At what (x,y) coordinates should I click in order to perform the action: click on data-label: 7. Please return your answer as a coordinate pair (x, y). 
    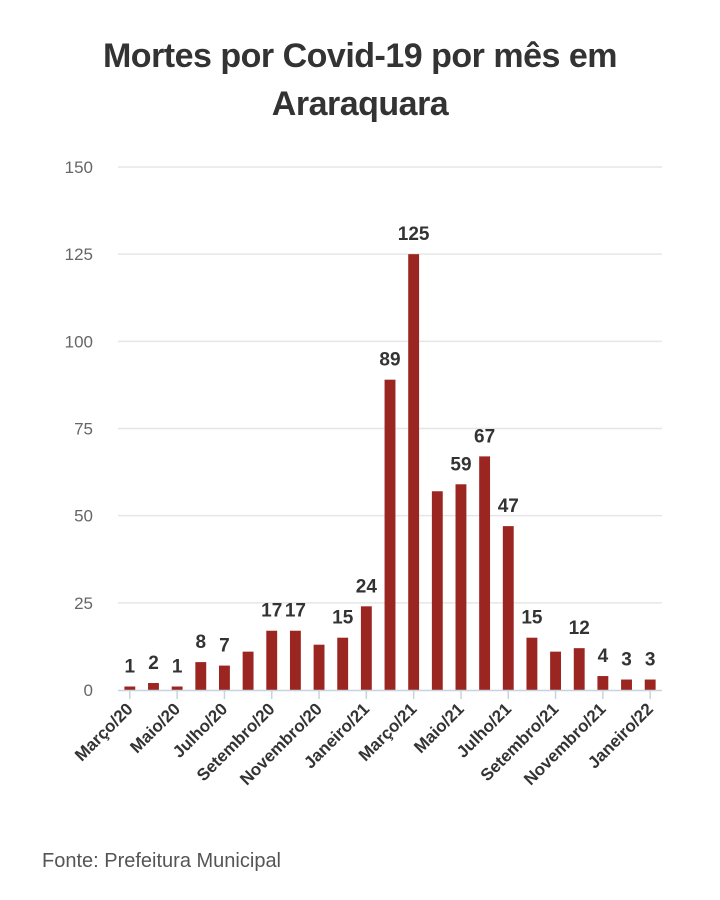
    Looking at the image, I should click on (224, 646).